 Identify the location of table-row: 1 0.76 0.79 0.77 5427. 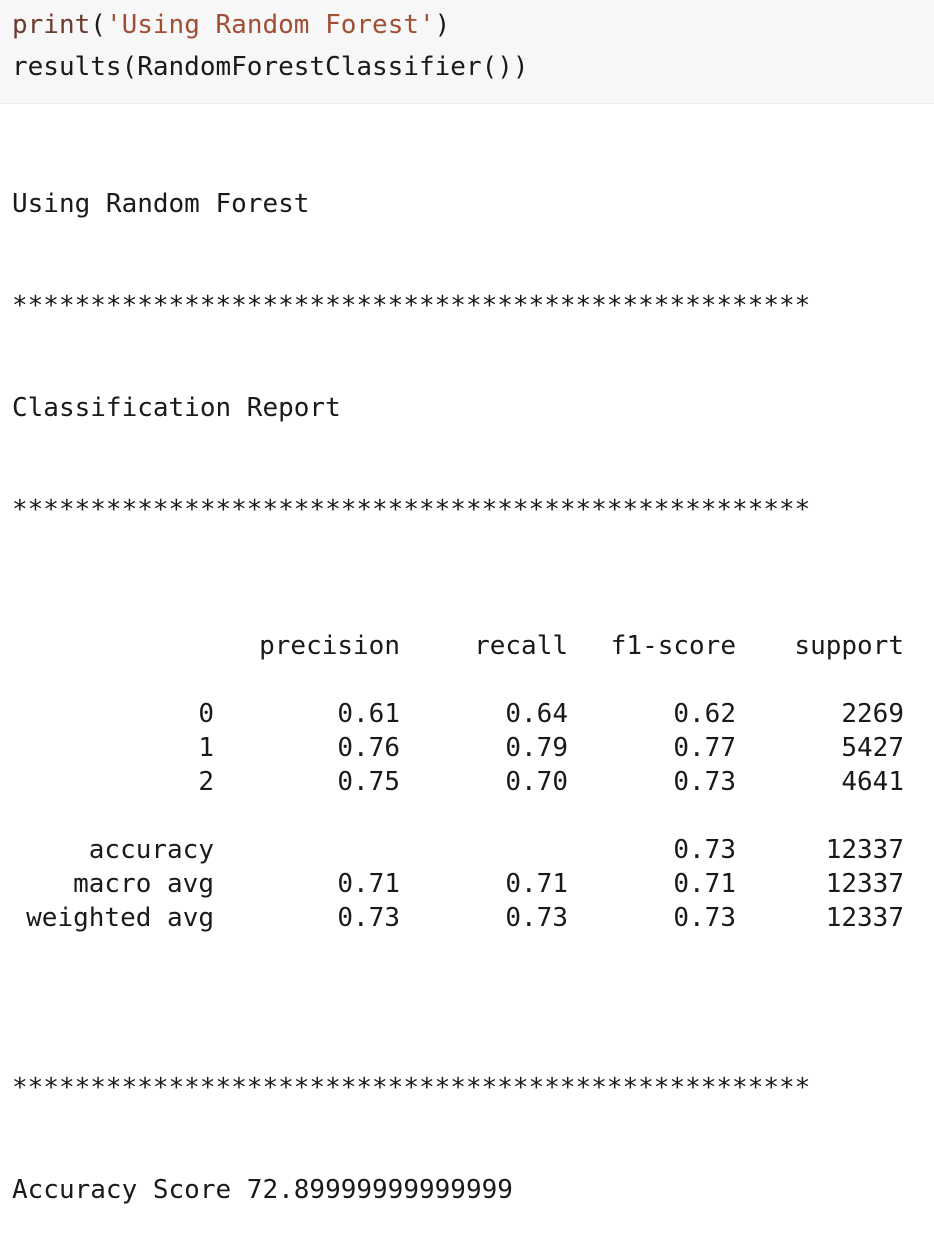
(458, 748).